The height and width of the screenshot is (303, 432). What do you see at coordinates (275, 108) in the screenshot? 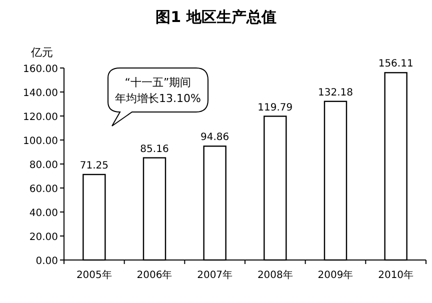
I see `data-label: 119.79` at bounding box center [275, 108].